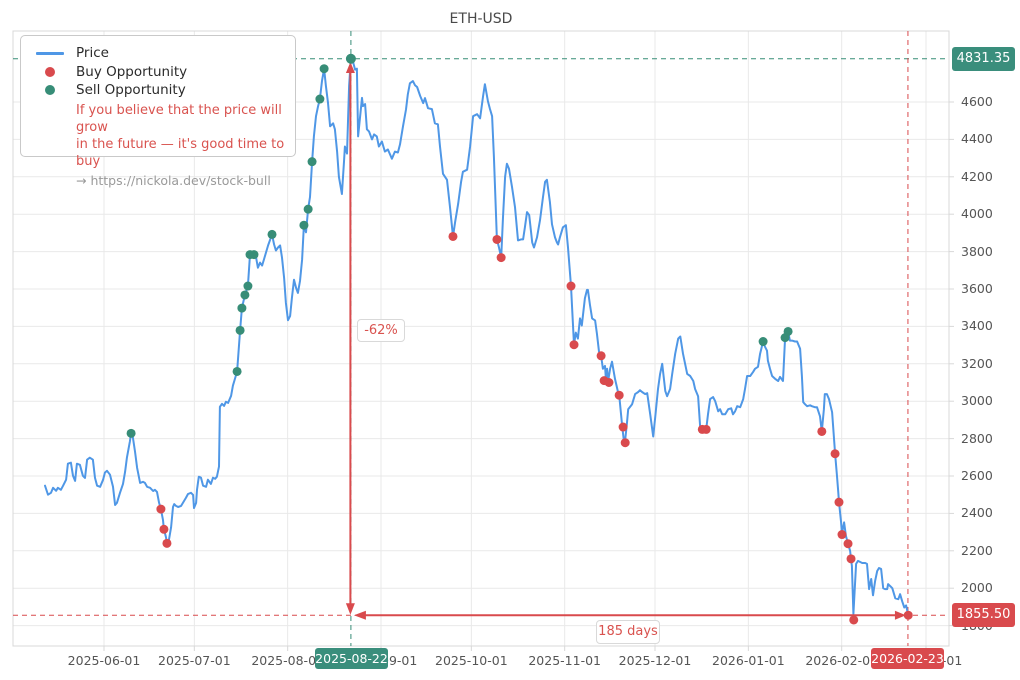 This screenshot has width=1020, height=680. What do you see at coordinates (977, 513) in the screenshot?
I see `y-tick-label: 2400` at bounding box center [977, 513].